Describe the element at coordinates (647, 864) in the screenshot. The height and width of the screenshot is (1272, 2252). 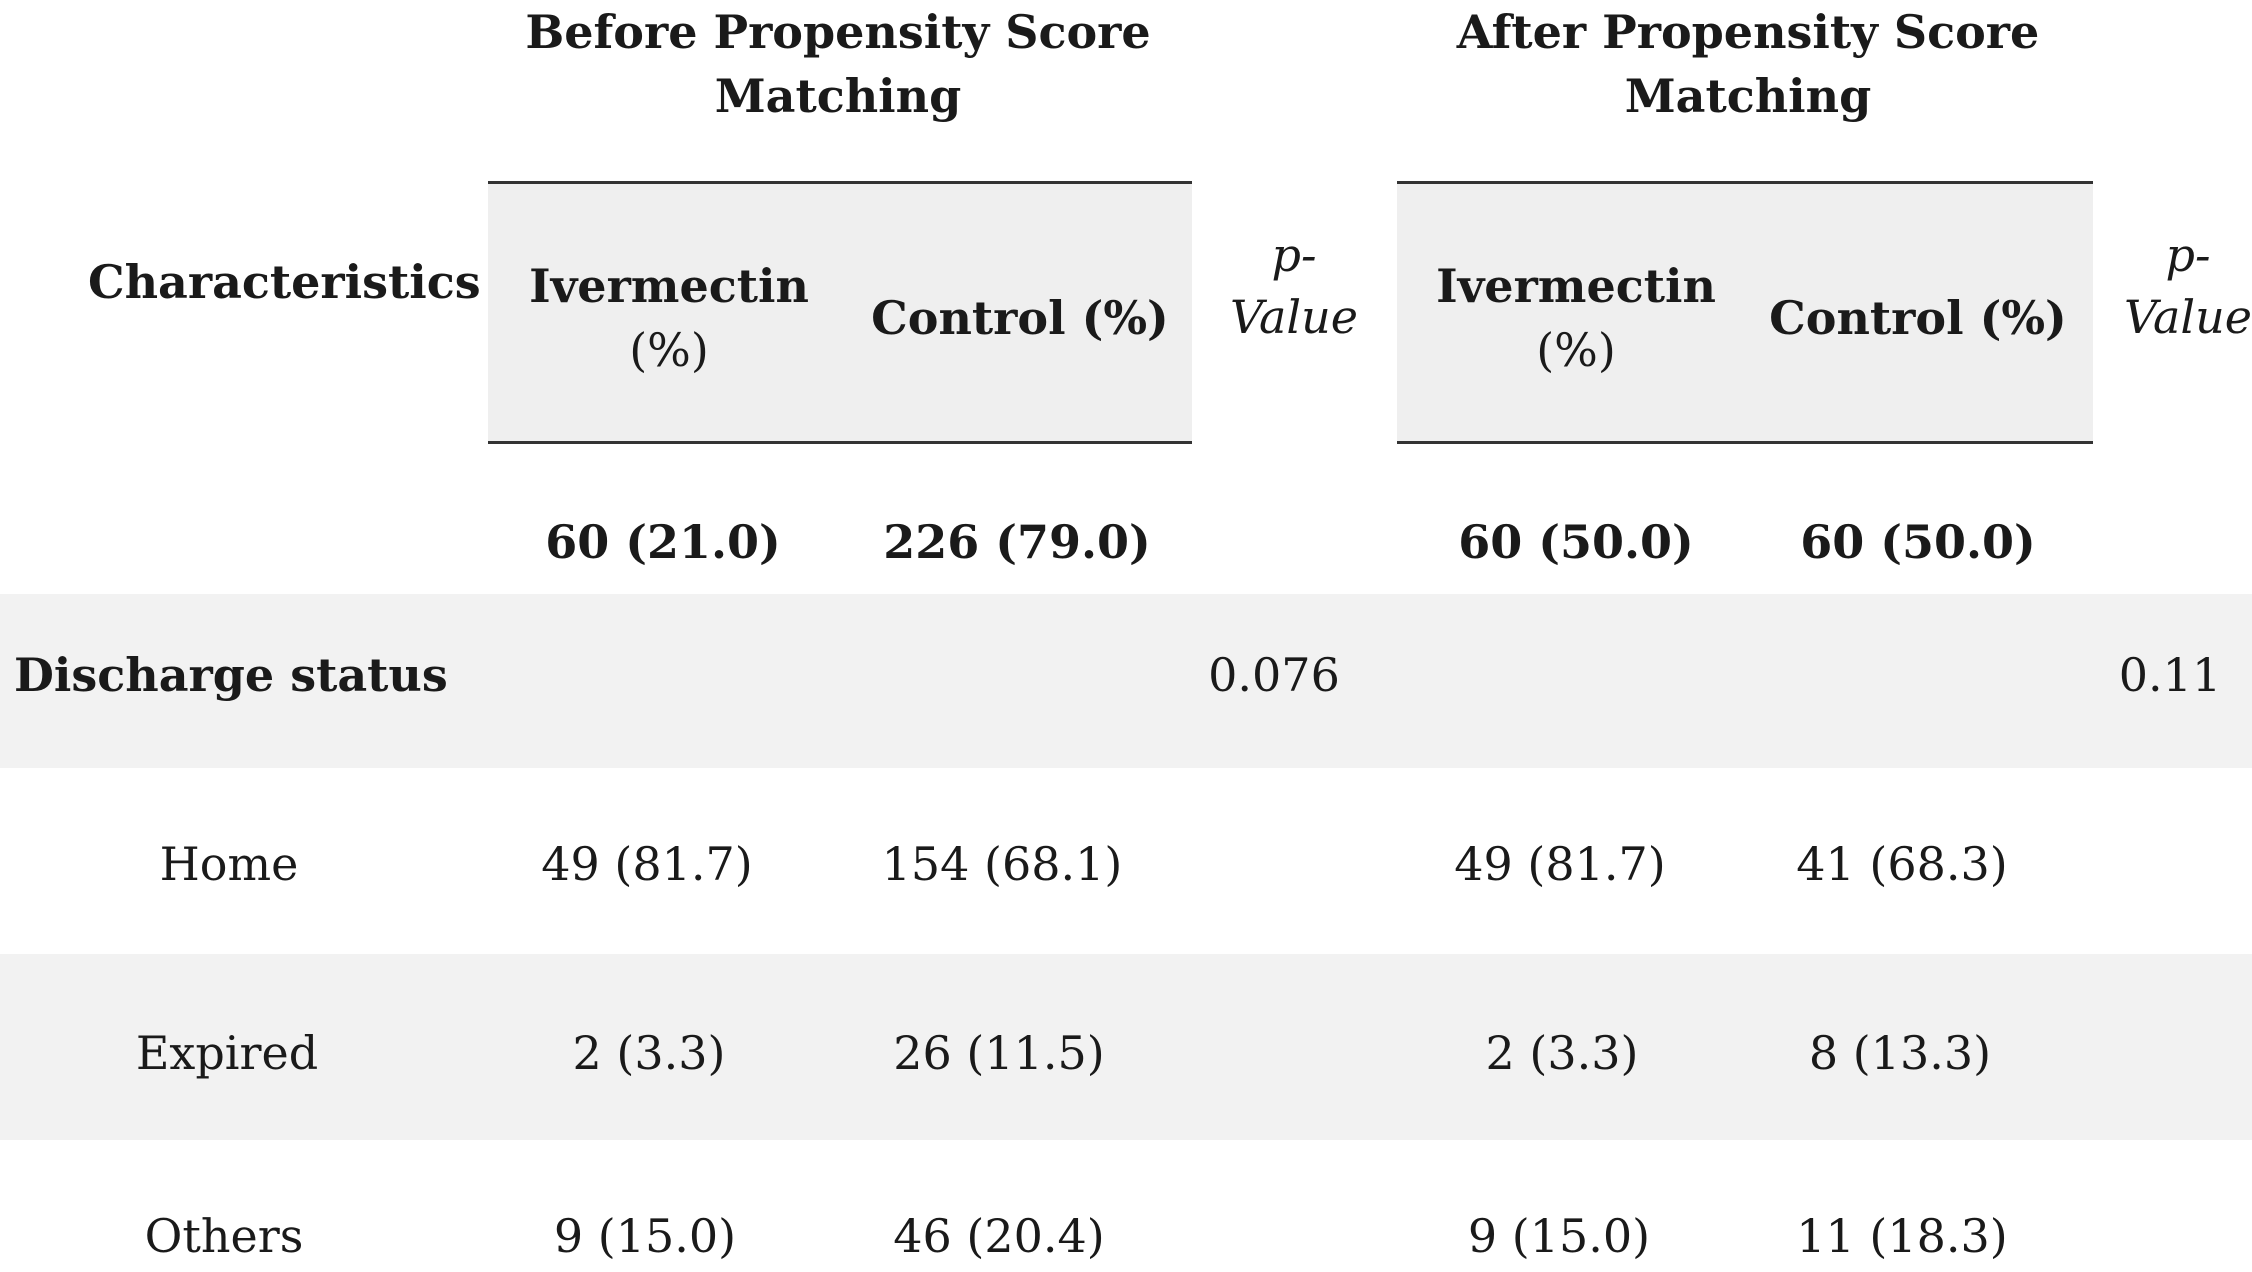
I see `row-home-before-ivermectin: 49 (81.7)` at that location.